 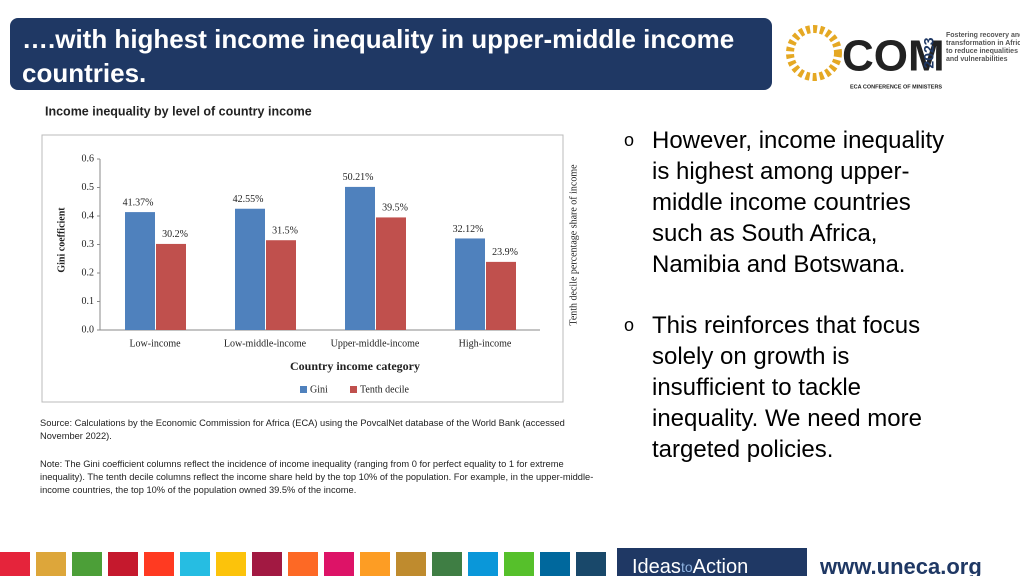 What do you see at coordinates (155, 343) in the screenshot?
I see `x-tick-label: Low-income` at bounding box center [155, 343].